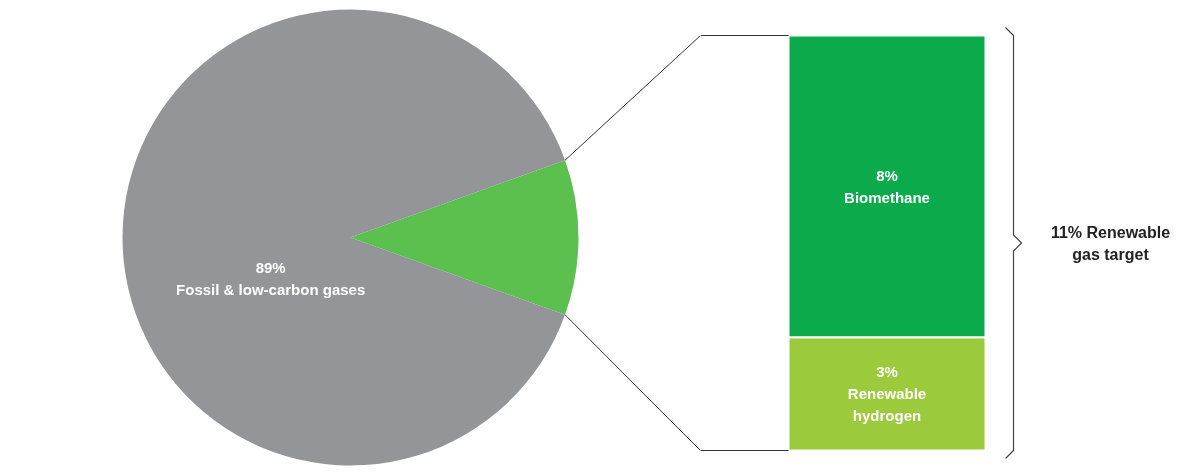  Describe the element at coordinates (887, 175) in the screenshot. I see `data-label: 8%` at that location.